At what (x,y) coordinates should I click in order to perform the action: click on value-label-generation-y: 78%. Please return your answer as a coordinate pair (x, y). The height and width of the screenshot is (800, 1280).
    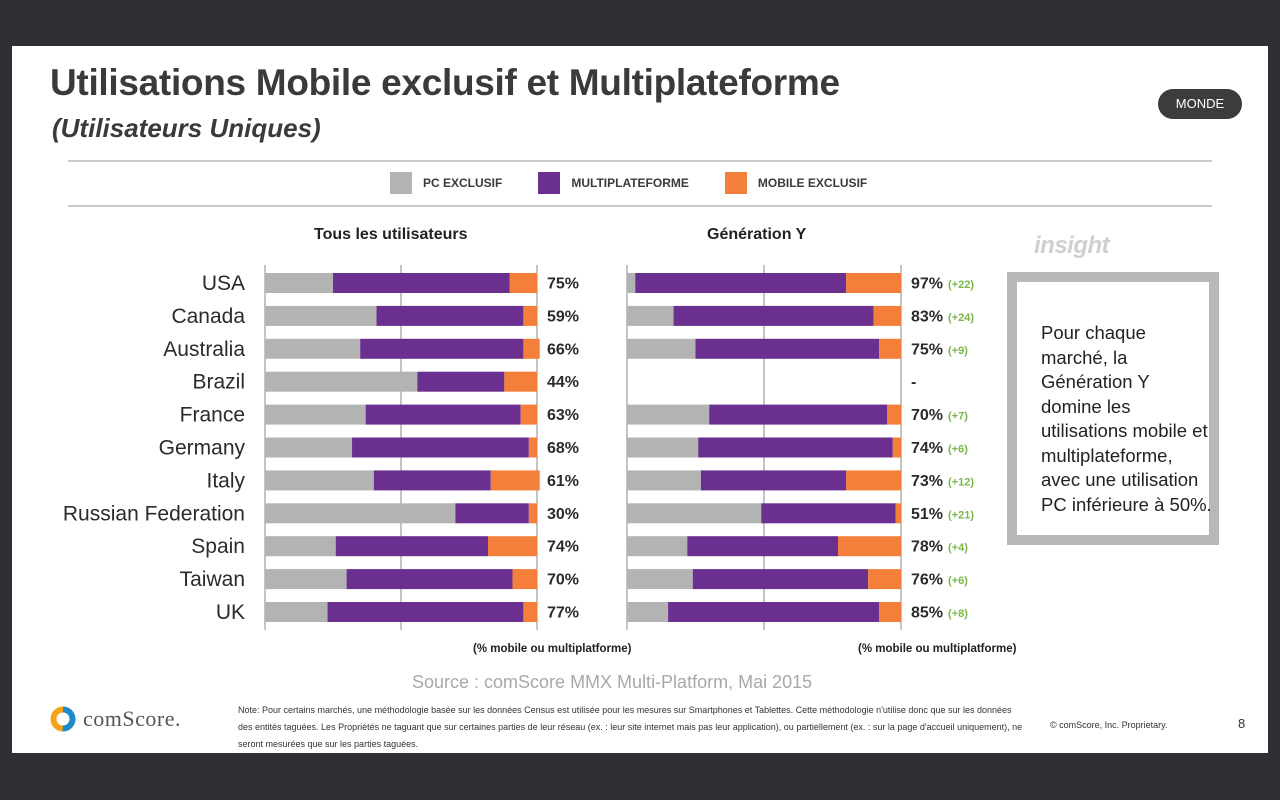
    Looking at the image, I should click on (927, 547).